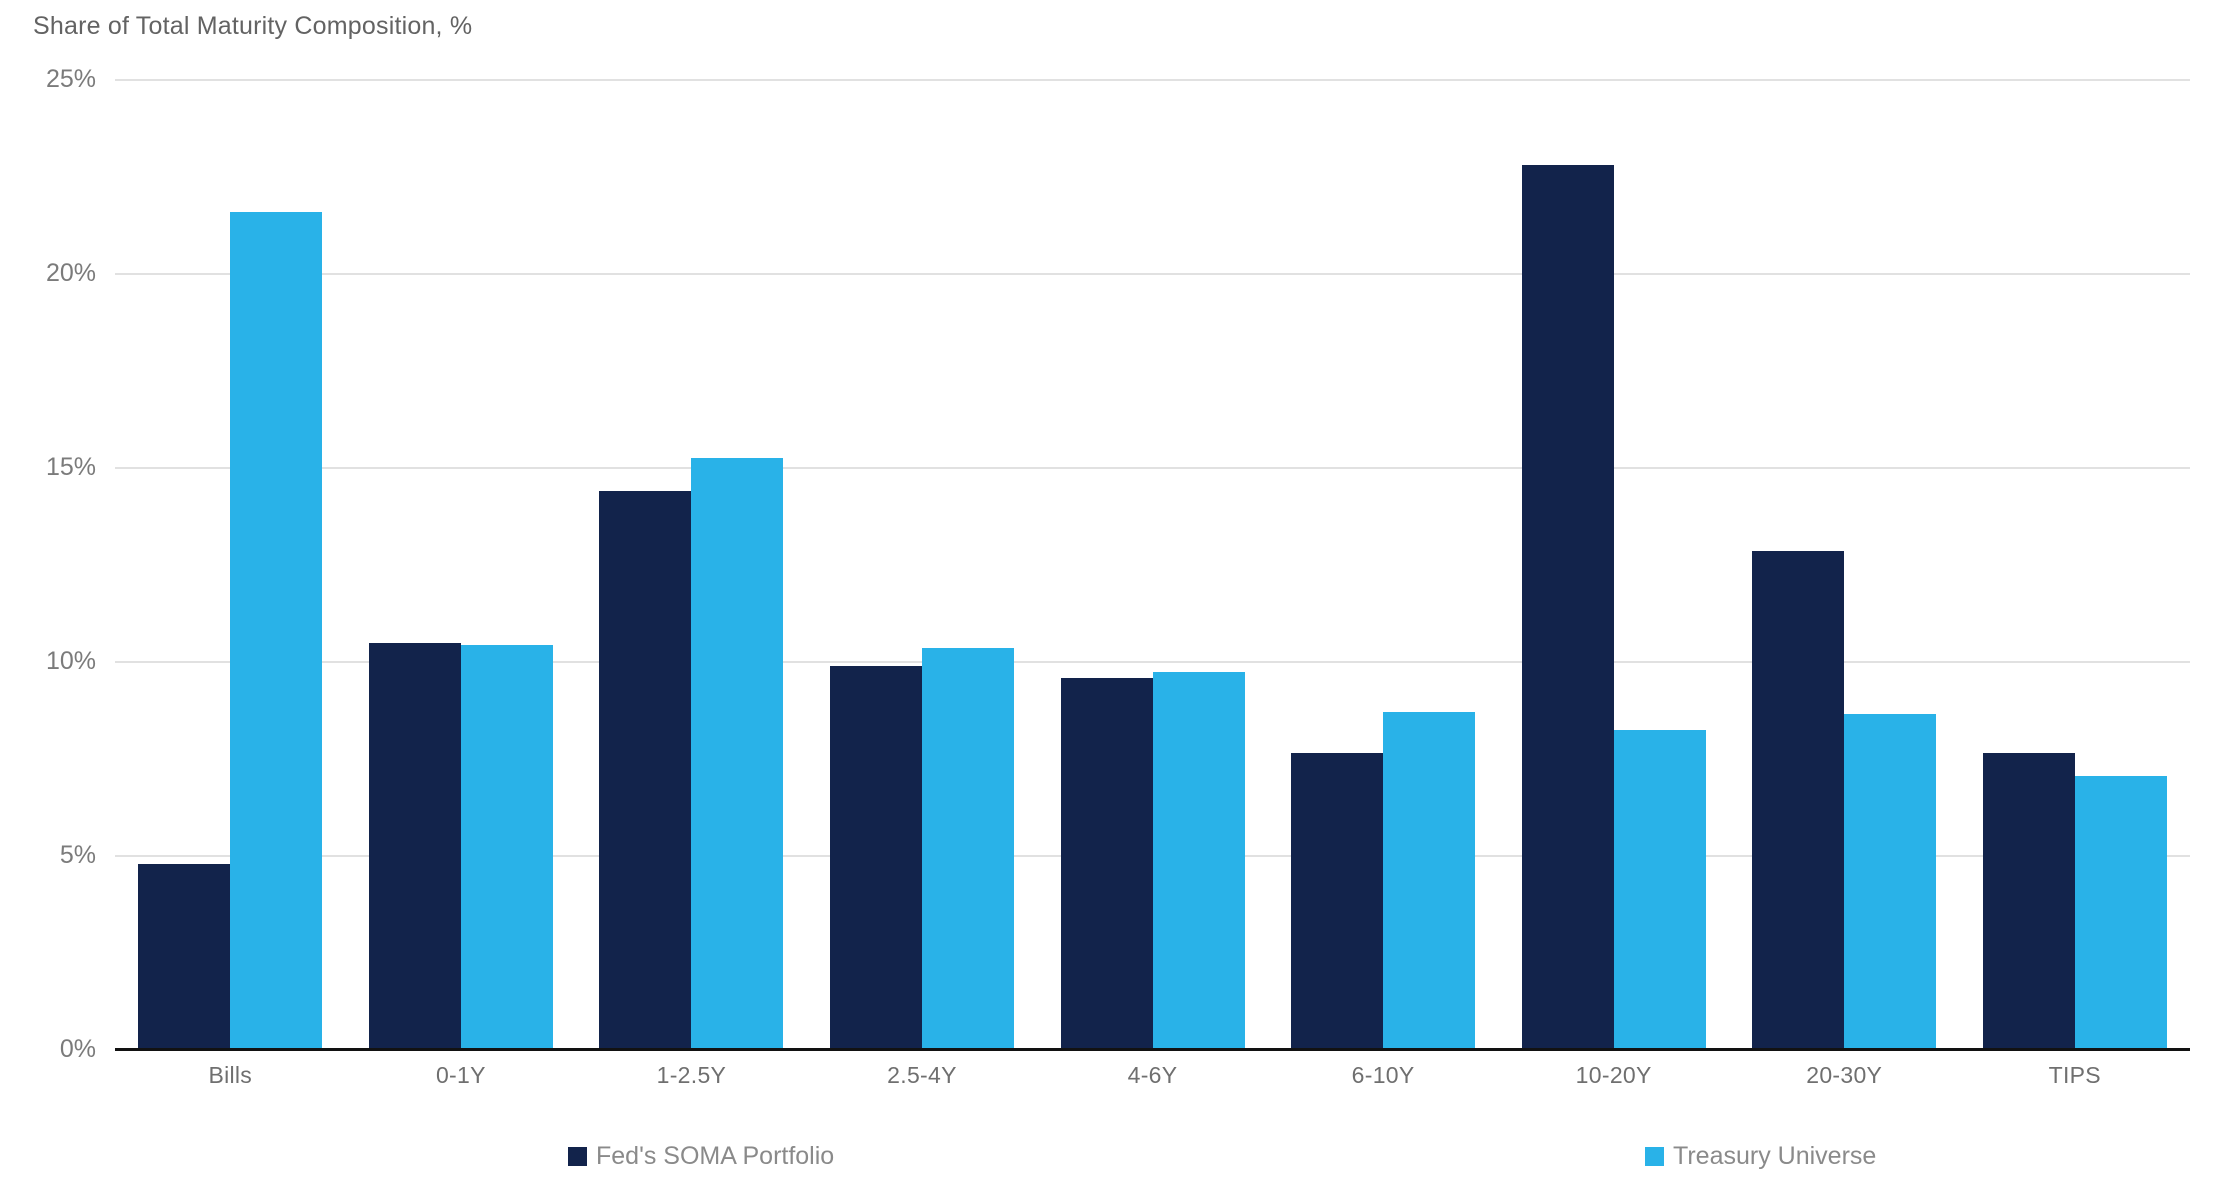  Describe the element at coordinates (1613, 1075) in the screenshot. I see `x-tick-label-10-20y: 10-20Y` at that location.